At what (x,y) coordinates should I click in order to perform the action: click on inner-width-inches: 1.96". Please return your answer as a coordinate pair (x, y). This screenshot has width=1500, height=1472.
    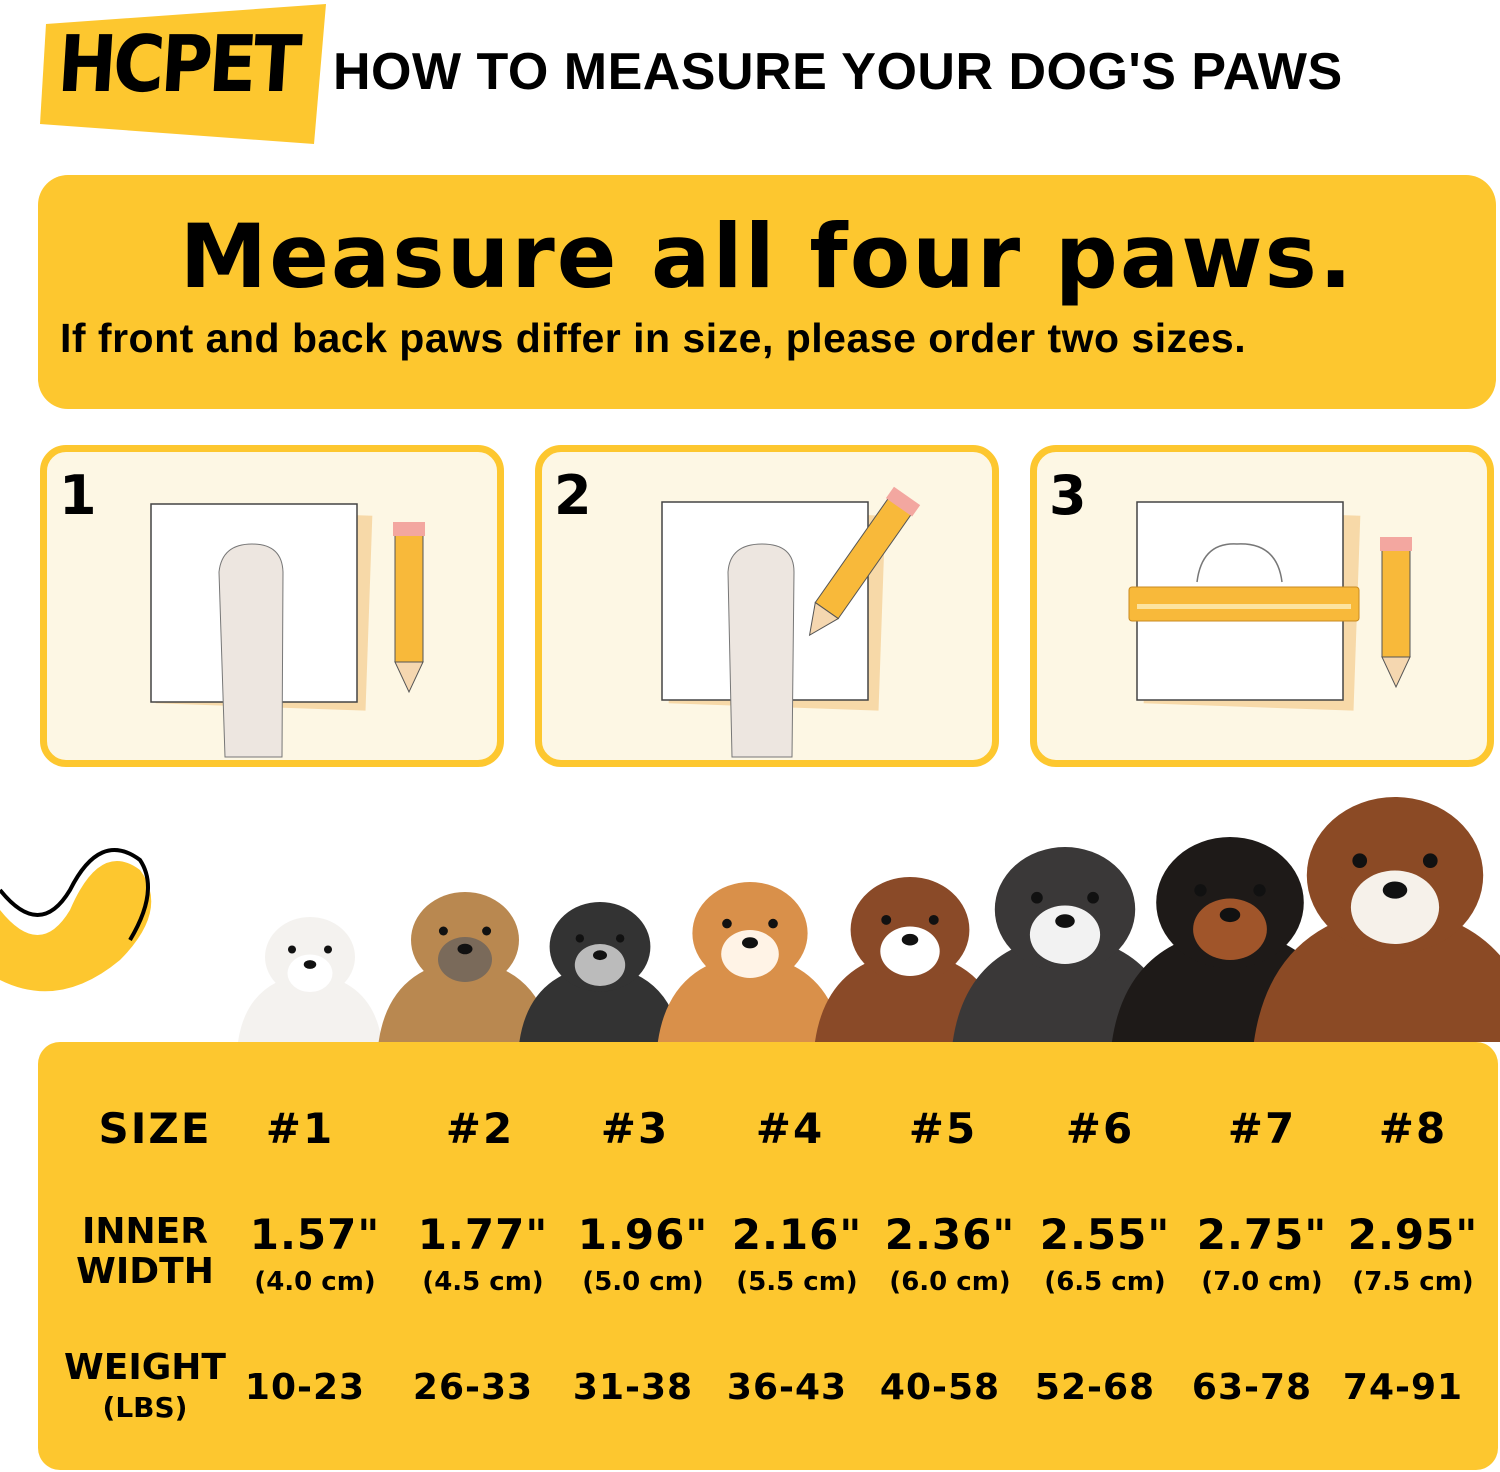
    Looking at the image, I should click on (643, 1234).